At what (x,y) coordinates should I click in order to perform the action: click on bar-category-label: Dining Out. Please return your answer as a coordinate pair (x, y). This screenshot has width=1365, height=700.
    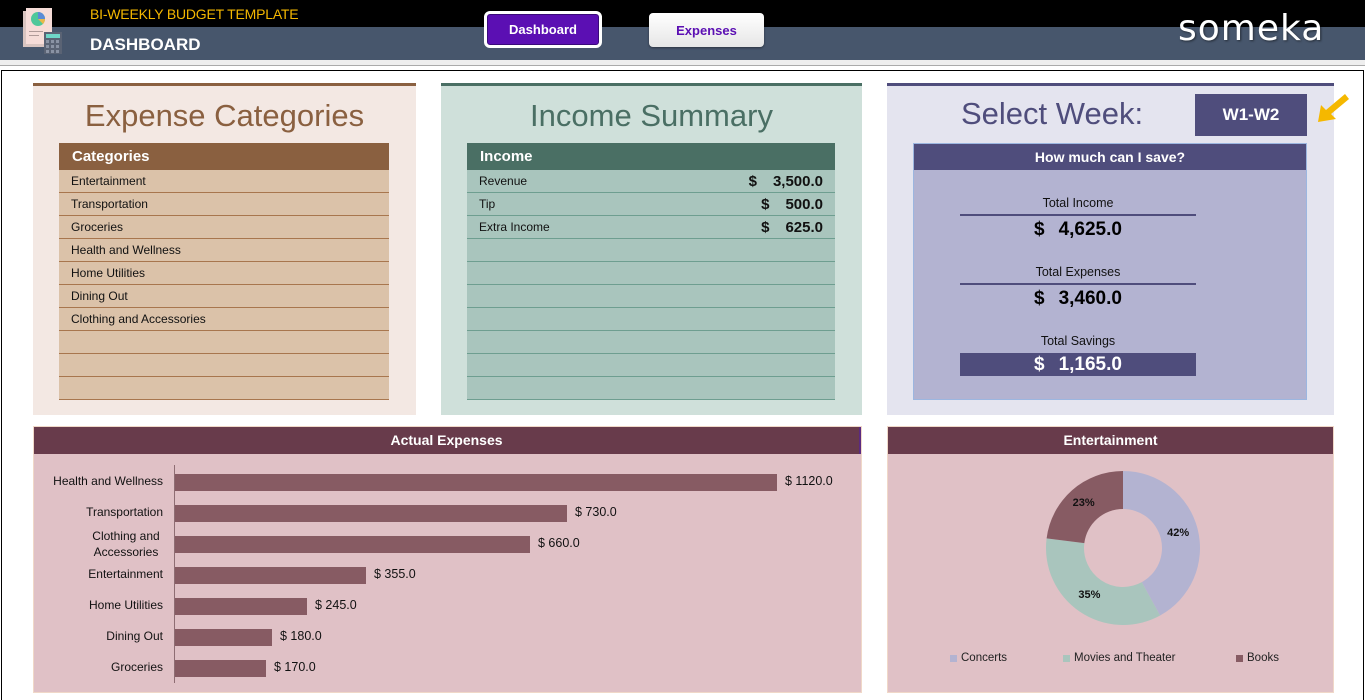
    Looking at the image, I should click on (134, 636).